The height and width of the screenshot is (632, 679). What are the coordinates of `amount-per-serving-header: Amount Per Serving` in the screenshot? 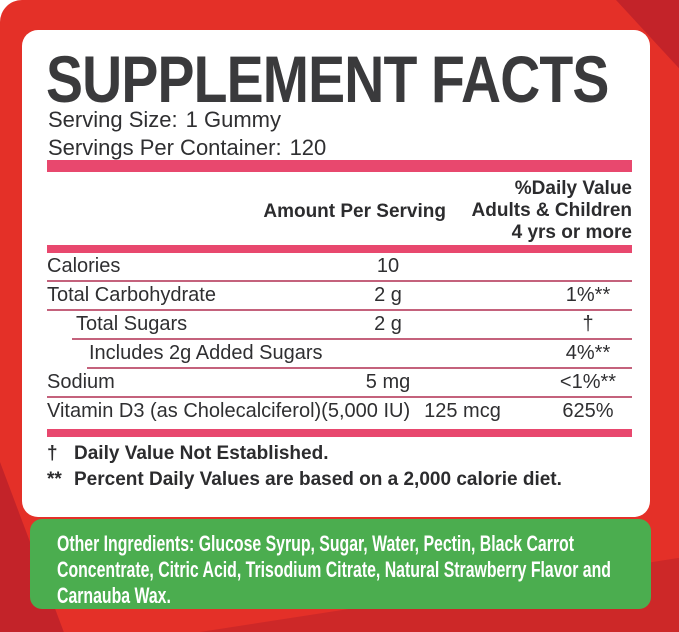 It's located at (354, 211).